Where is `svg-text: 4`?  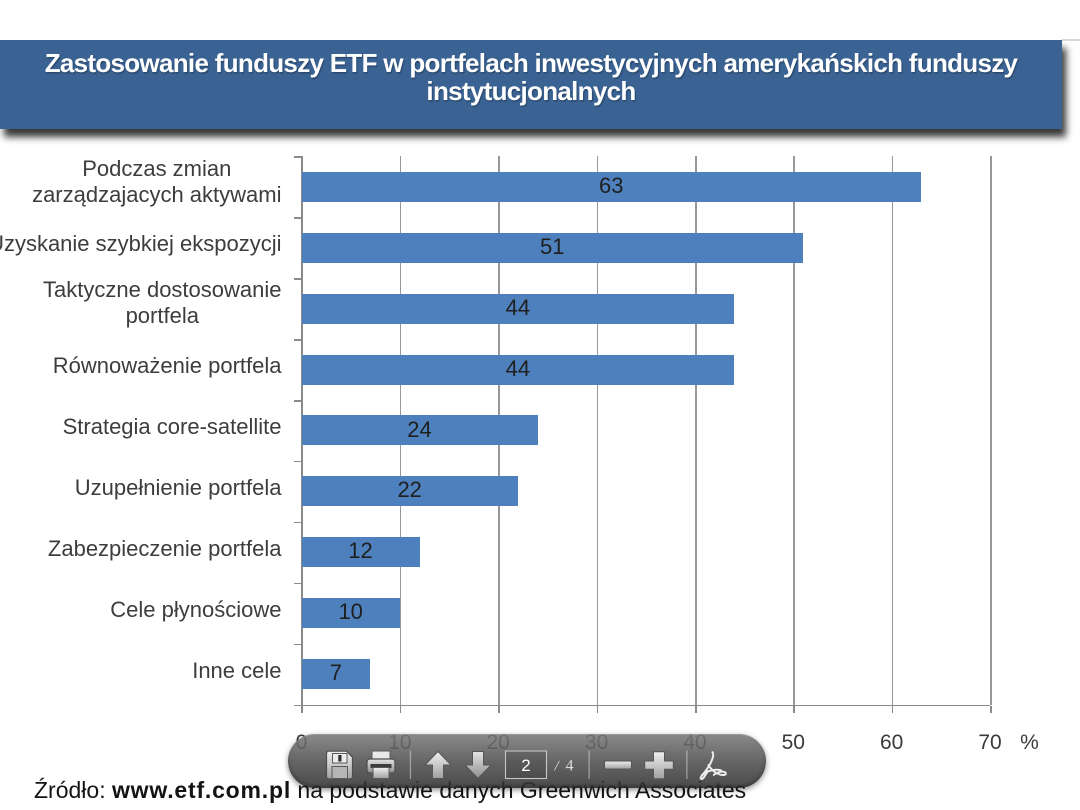 svg-text: 4 is located at coordinates (570, 766).